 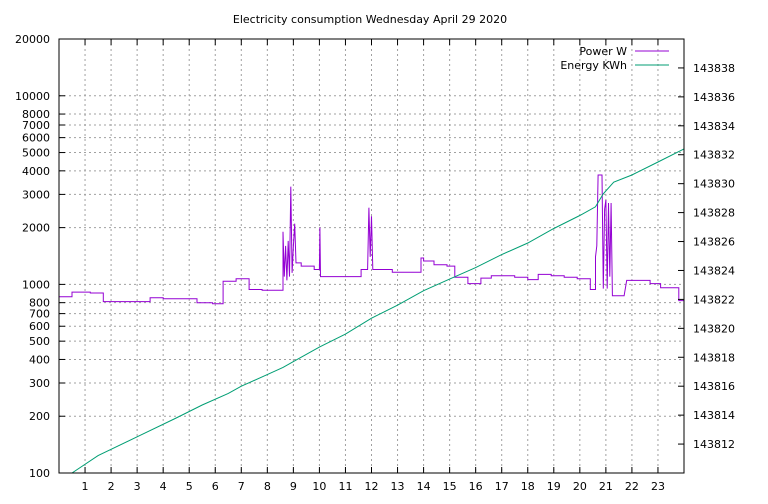 What do you see at coordinates (372, 486) in the screenshot?
I see `x-tick-label: 12` at bounding box center [372, 486].